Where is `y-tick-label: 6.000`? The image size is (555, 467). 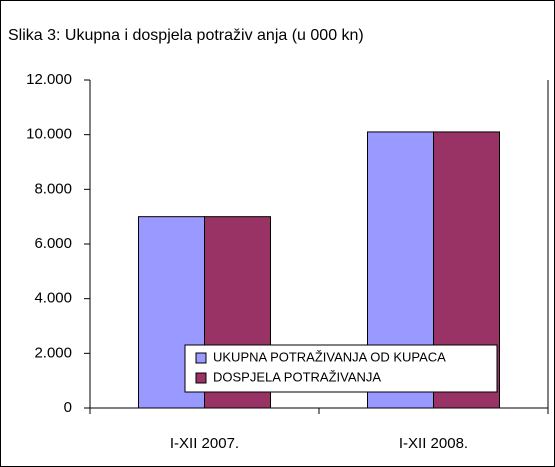
y-tick-label: 6.000 is located at coordinates (53, 243).